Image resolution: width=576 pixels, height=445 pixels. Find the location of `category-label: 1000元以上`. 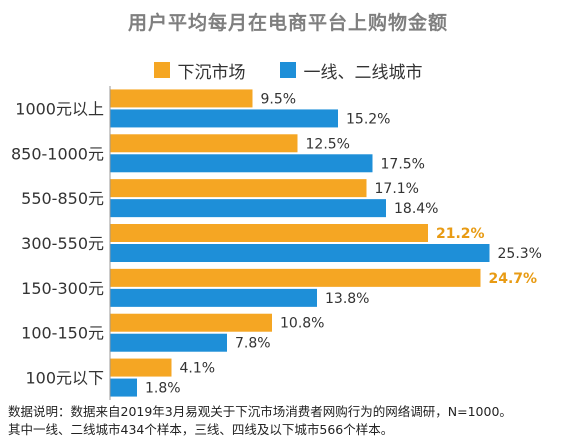

category-label: 1000元以上 is located at coordinates (59, 108).